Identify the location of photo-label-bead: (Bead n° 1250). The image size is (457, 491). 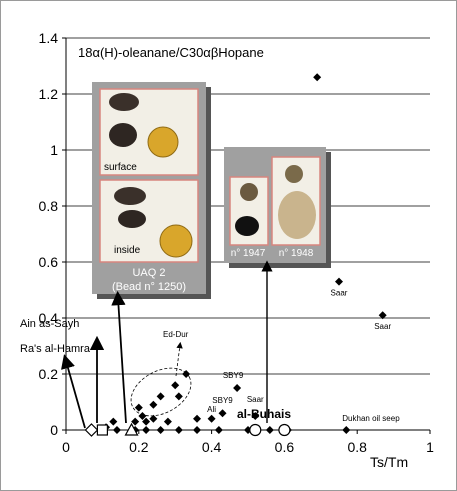
(149, 287).